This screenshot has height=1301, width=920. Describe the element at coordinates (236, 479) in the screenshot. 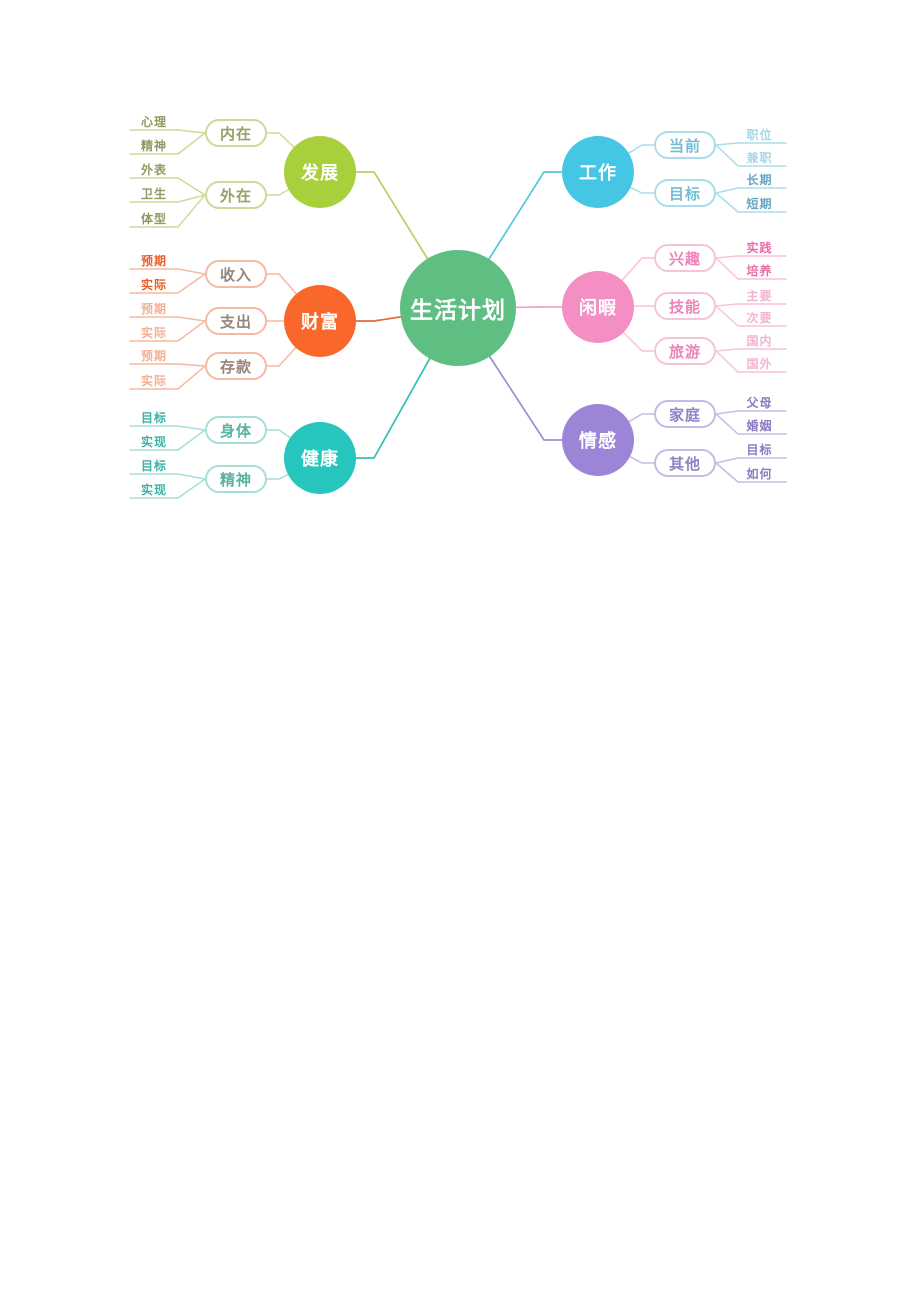

I see `sub-node: 精神` at that location.